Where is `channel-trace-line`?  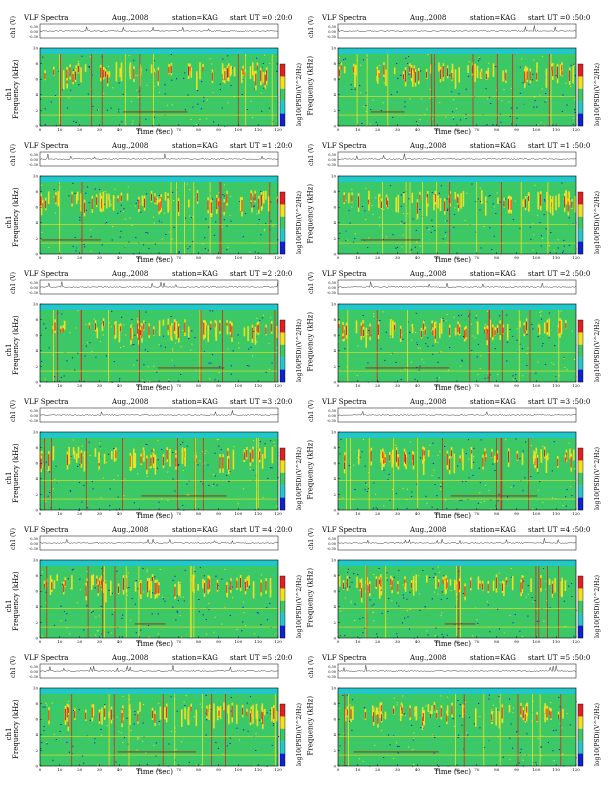 channel-trace-line is located at coordinates (457, 541).